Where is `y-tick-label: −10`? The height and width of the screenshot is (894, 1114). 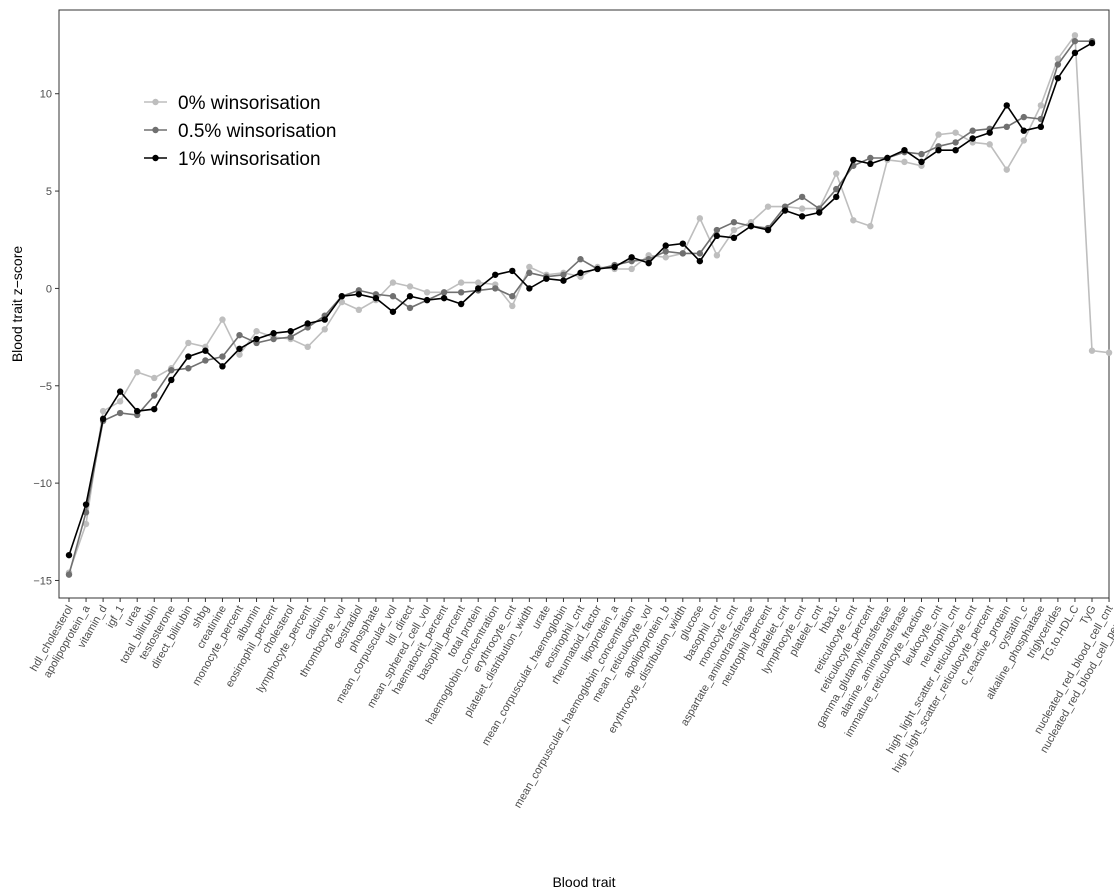 y-tick-label: −10 is located at coordinates (42, 484).